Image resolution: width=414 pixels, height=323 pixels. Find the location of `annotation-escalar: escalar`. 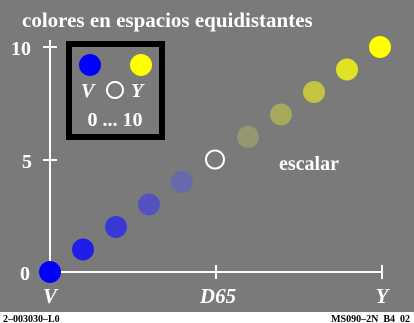

annotation-escalar: escalar is located at coordinates (309, 164).